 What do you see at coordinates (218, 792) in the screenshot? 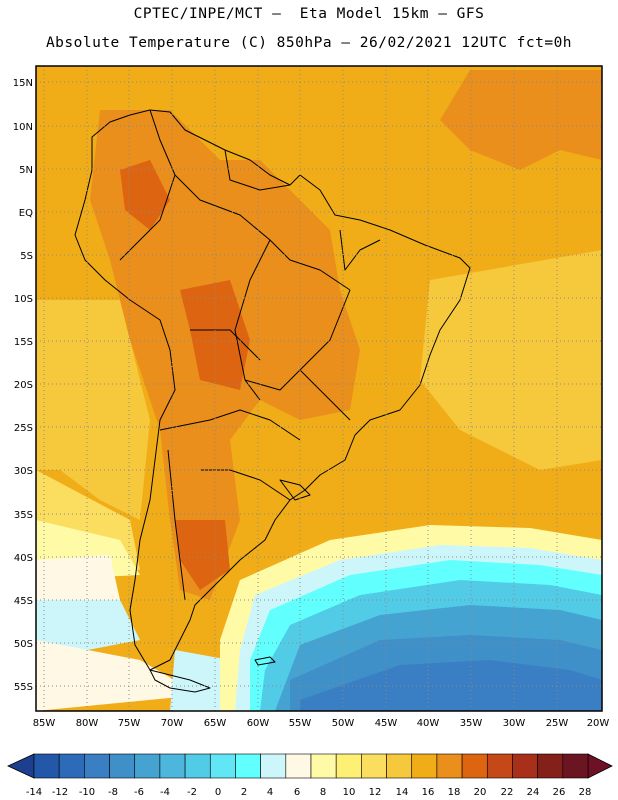
I see `colorbar-label: 0` at bounding box center [218, 792].